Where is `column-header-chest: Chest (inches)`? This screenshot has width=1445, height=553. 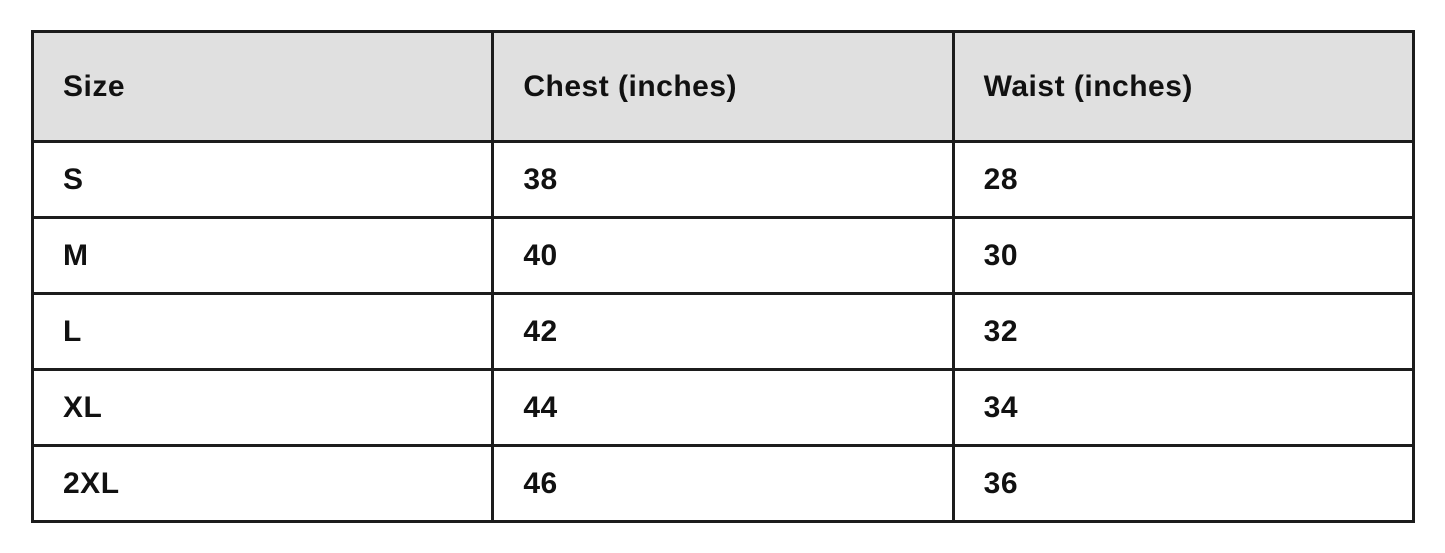
column-header-chest: Chest (inches) is located at coordinates (723, 86).